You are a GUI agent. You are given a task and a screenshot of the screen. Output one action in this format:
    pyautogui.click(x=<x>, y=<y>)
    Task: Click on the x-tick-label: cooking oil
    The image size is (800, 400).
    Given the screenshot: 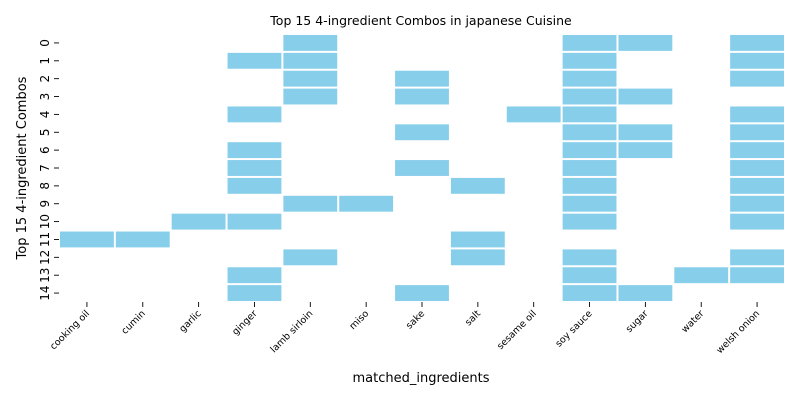 What is the action you would take?
    pyautogui.click(x=70, y=330)
    